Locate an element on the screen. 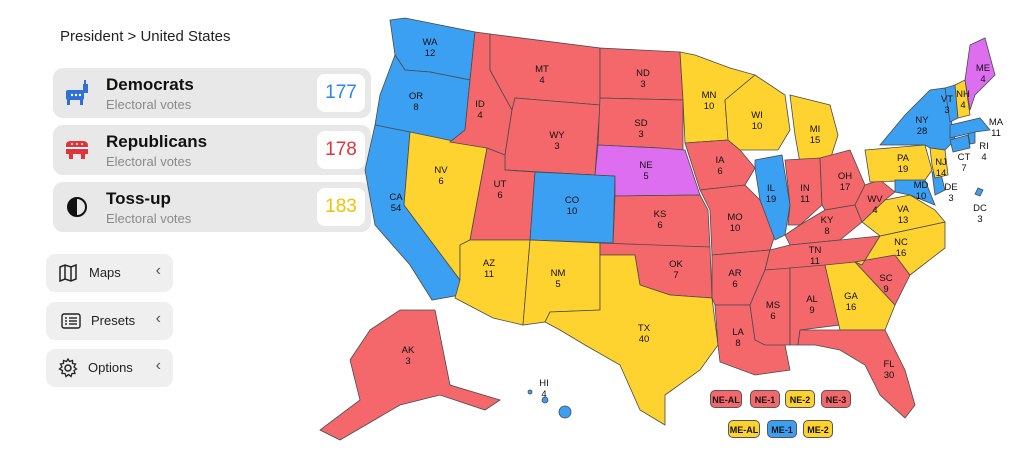  district-me-2: ME-2 is located at coordinates (818, 429).